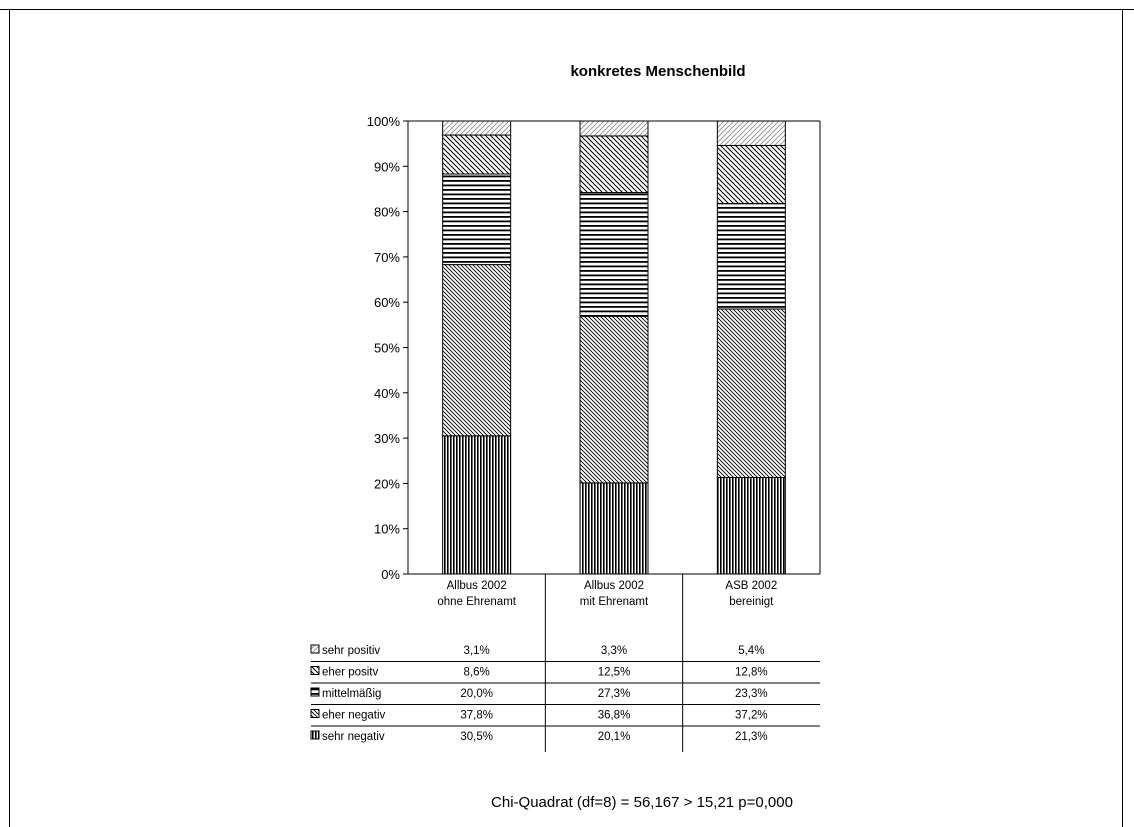  I want to click on data-table-cell: 3,3%, so click(614, 651).